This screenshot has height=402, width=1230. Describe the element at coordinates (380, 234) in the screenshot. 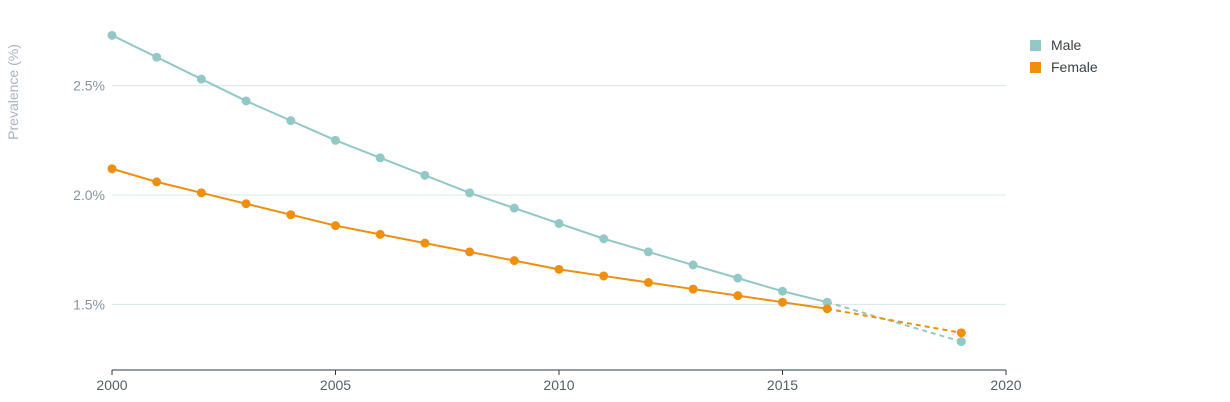

I see `point-female-2006` at that location.